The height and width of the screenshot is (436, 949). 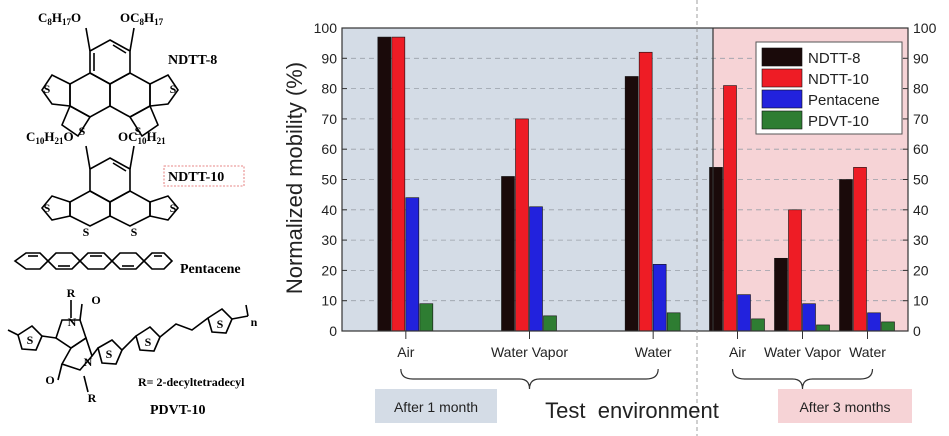 What do you see at coordinates (917, 331) in the screenshot?
I see `y-tick-label-right: 0` at bounding box center [917, 331].